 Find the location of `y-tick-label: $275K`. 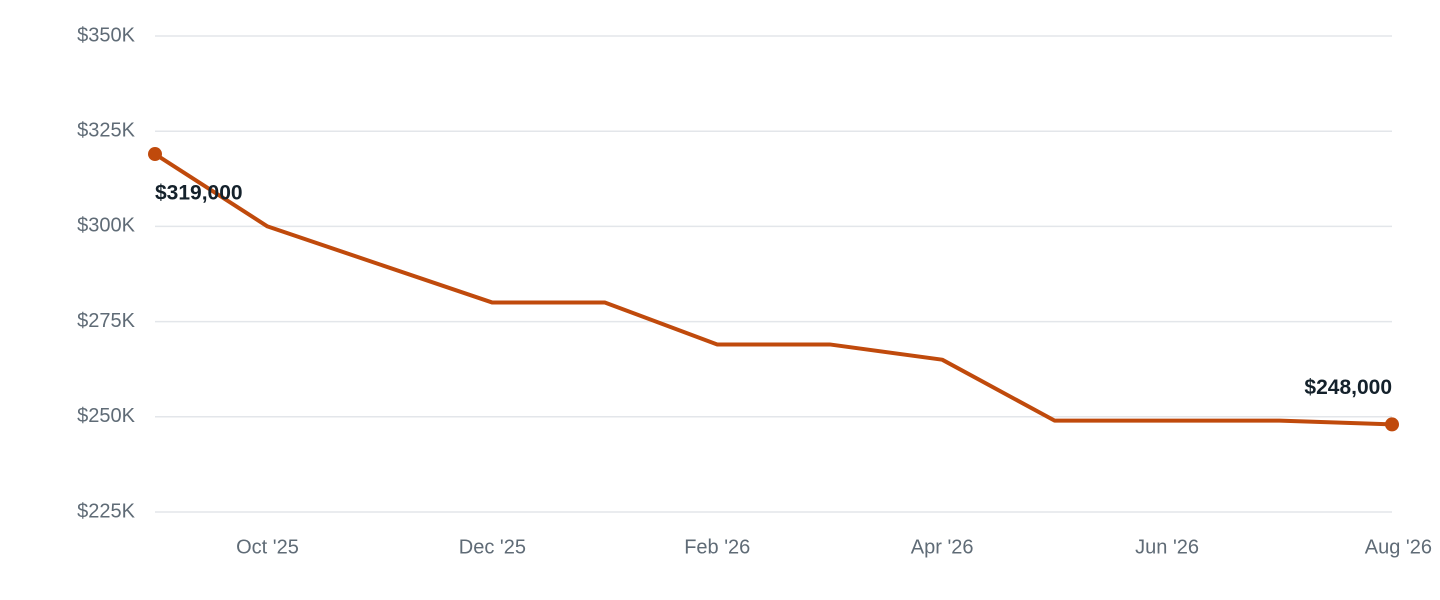

y-tick-label: $275K is located at coordinates (106, 321).